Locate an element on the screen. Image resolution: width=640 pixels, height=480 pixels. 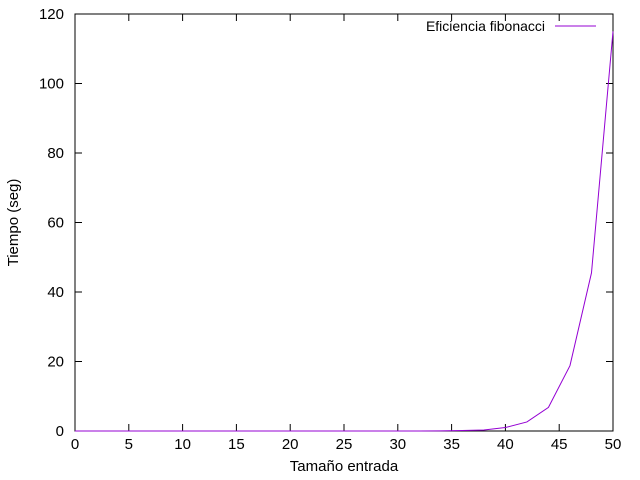
legend-label: Eficiencia fibonacci is located at coordinates (485, 26).